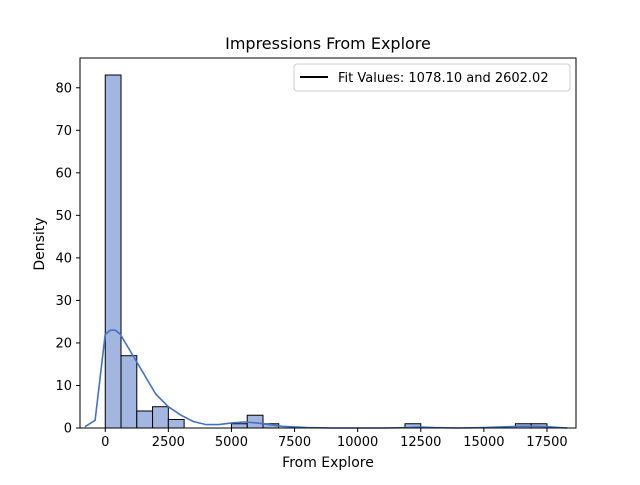  I want to click on chart-title: Impressions From Explore, so click(328, 43).